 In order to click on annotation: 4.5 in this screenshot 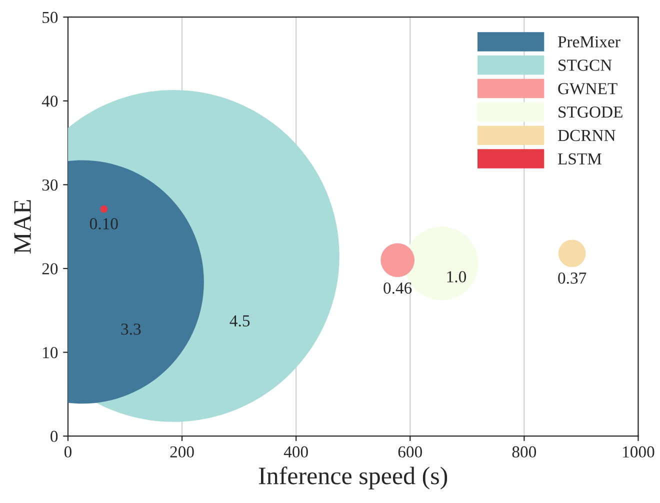, I will do `click(240, 321)`.